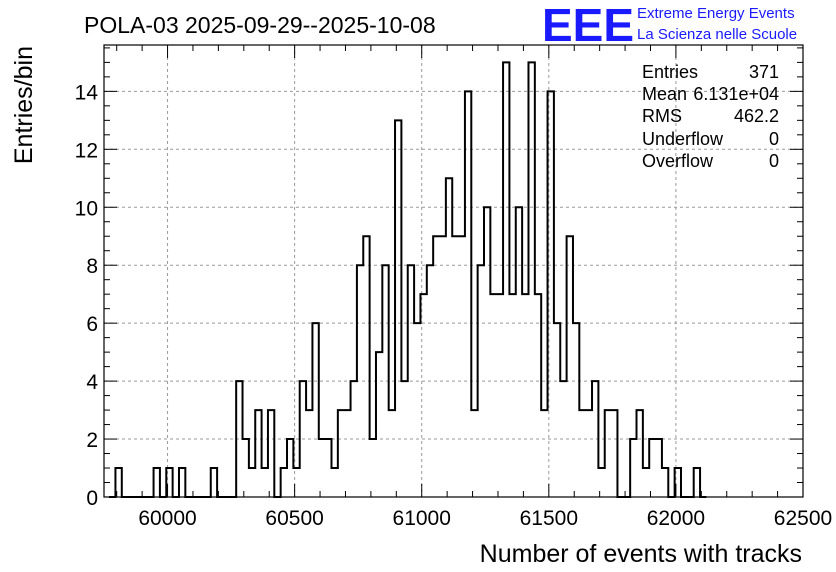 This screenshot has height=572, width=836. What do you see at coordinates (683, 139) in the screenshot?
I see `stats-underflow-label: Underflow` at bounding box center [683, 139].